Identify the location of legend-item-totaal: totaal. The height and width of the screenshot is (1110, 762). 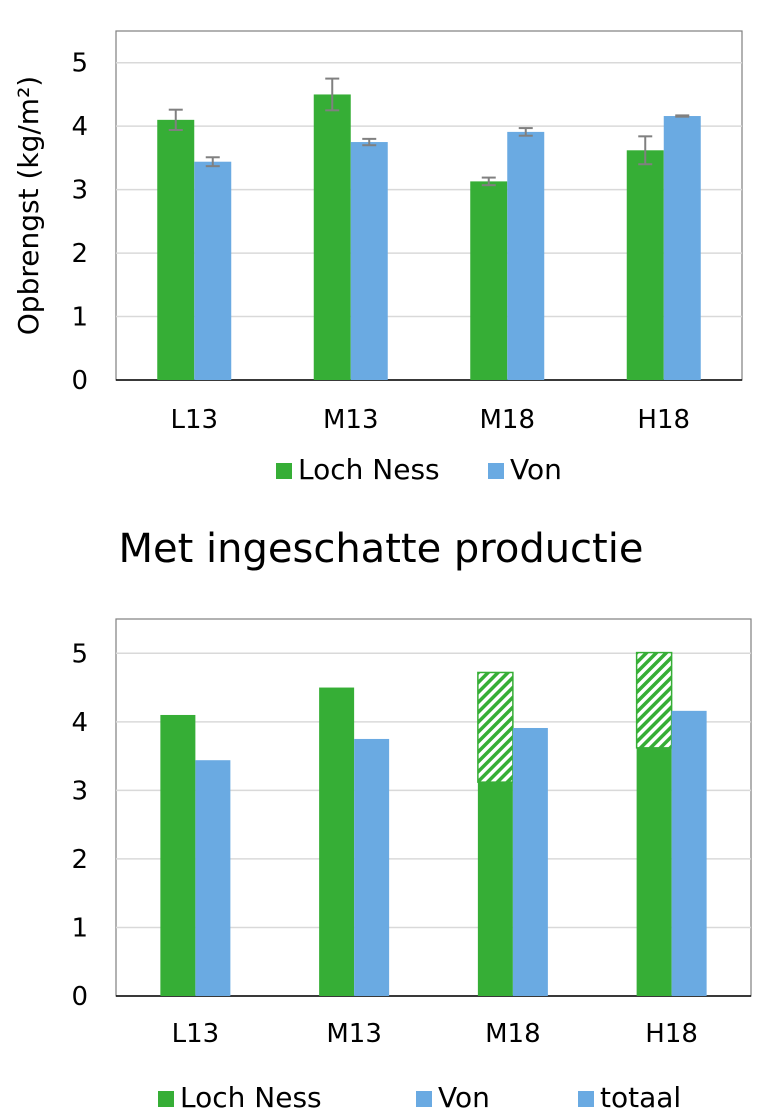
(629, 1095).